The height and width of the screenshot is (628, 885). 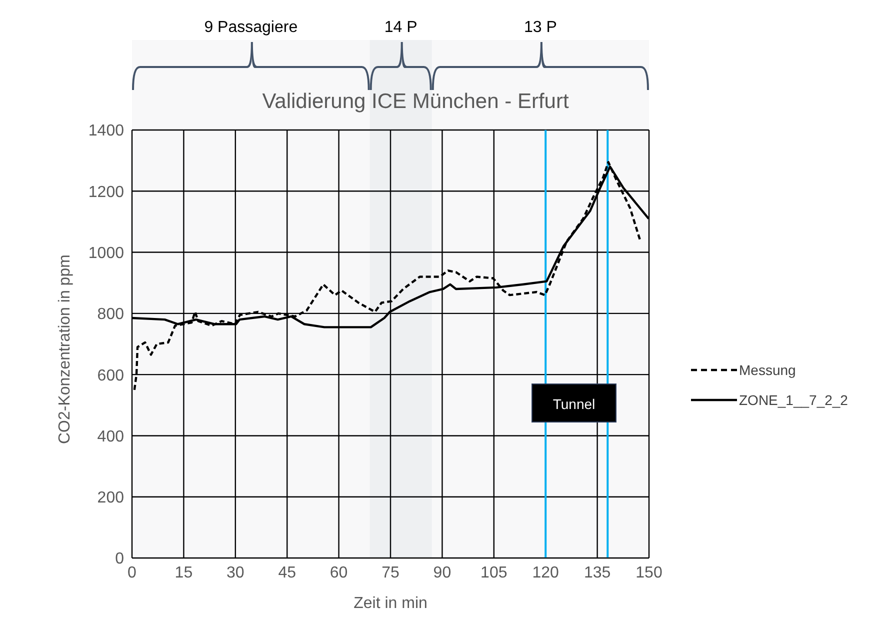 I want to click on y-tick-label: 600, so click(x=110, y=375).